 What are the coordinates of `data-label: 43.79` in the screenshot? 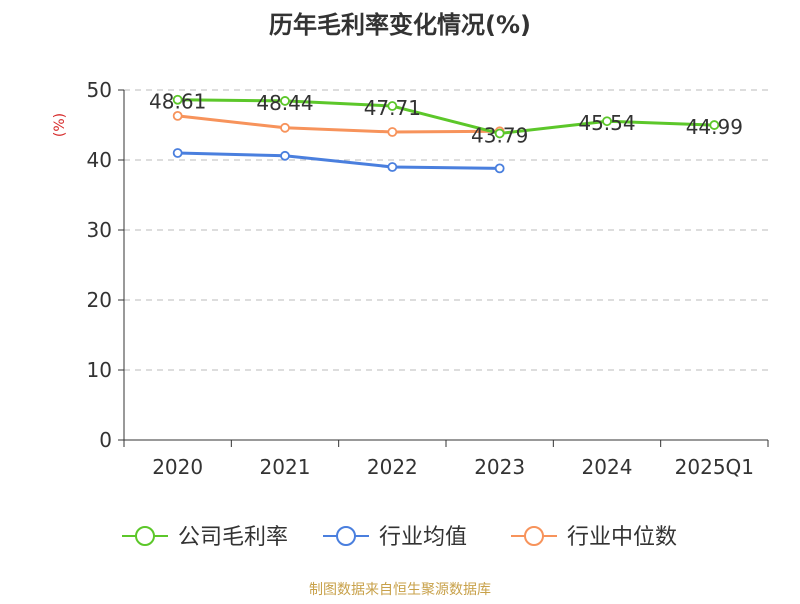 It's located at (499, 135).